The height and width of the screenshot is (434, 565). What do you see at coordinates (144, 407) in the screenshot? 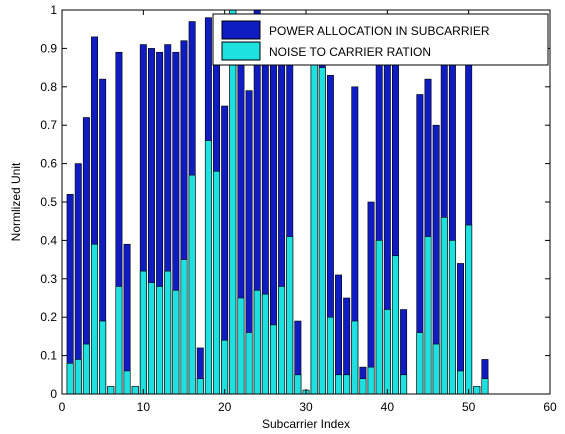
I see `x-tick-label-1: 10` at bounding box center [144, 407].